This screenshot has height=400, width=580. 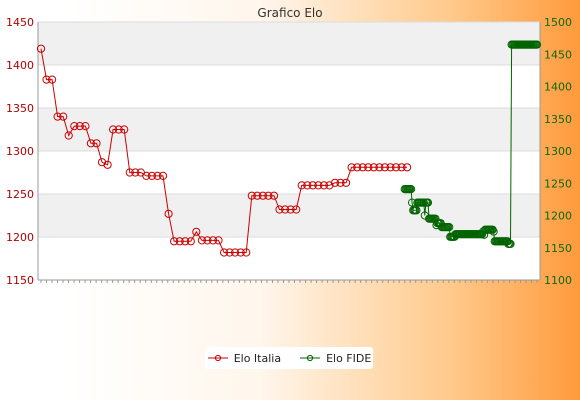 I want to click on y-axis-left-ticks: 1150 1200 1250 1300 1350 1400 1450, so click(x=20, y=151).